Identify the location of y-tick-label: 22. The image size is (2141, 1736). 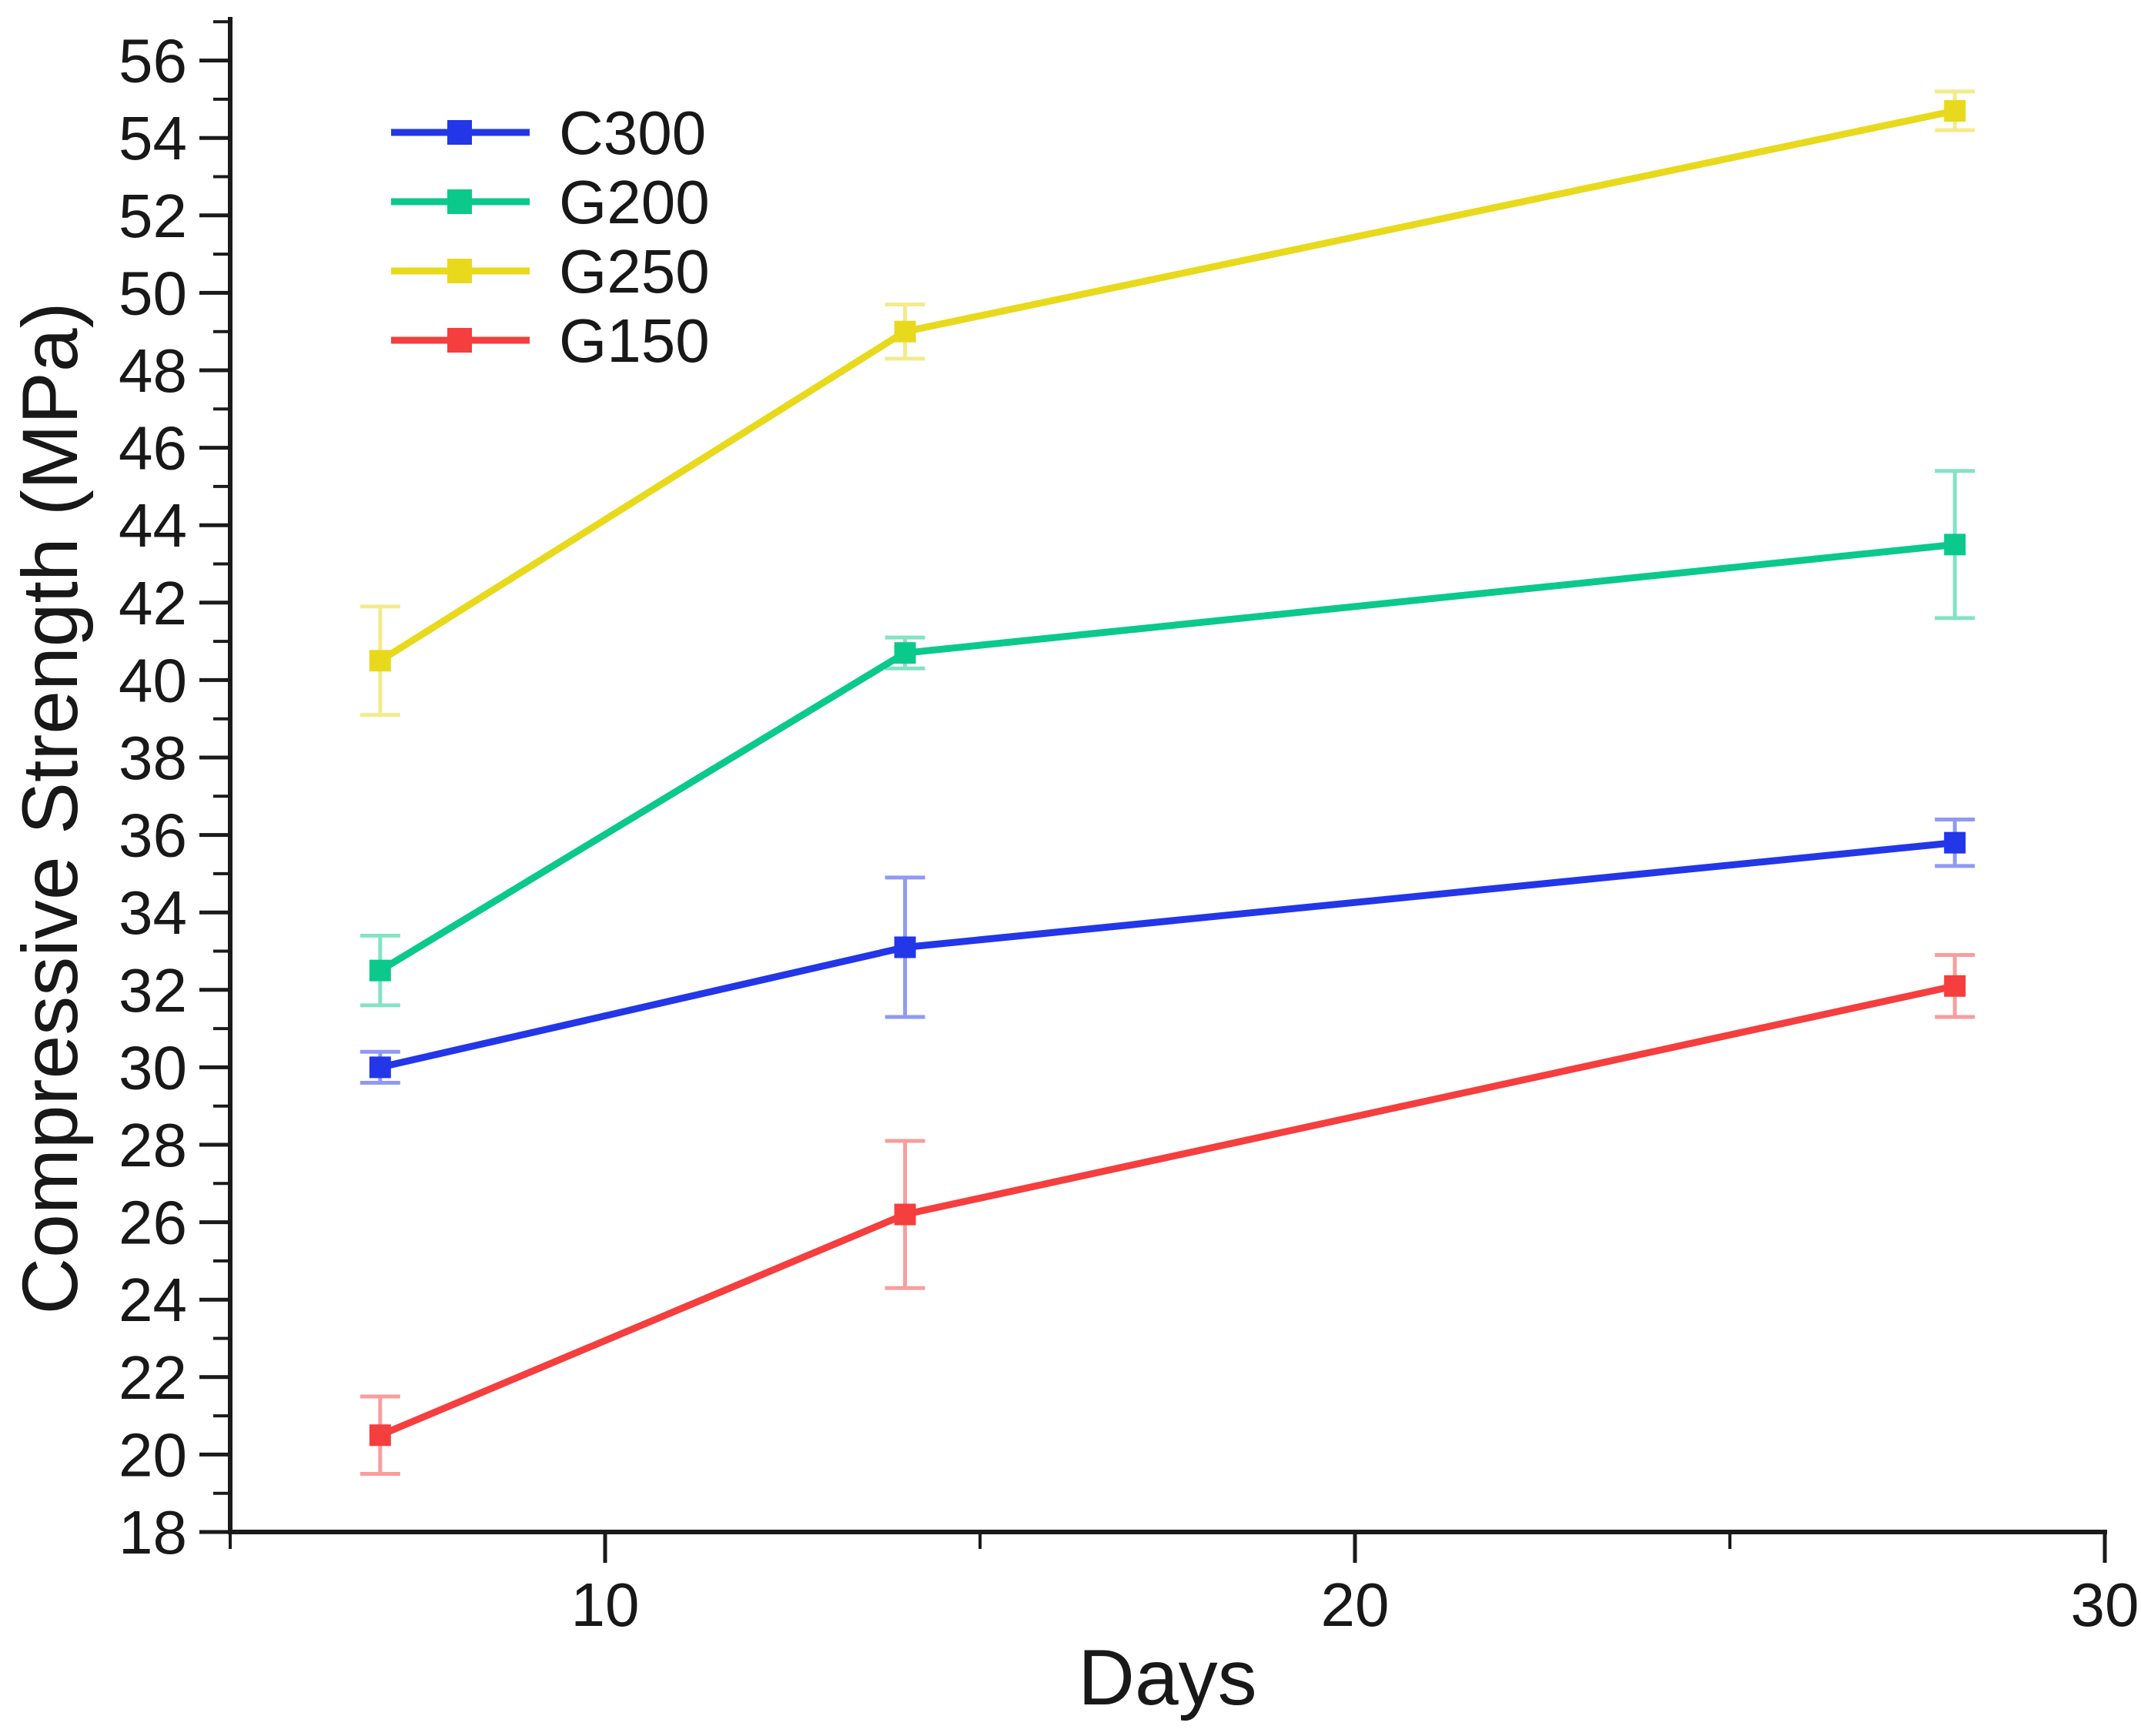
(153, 1377).